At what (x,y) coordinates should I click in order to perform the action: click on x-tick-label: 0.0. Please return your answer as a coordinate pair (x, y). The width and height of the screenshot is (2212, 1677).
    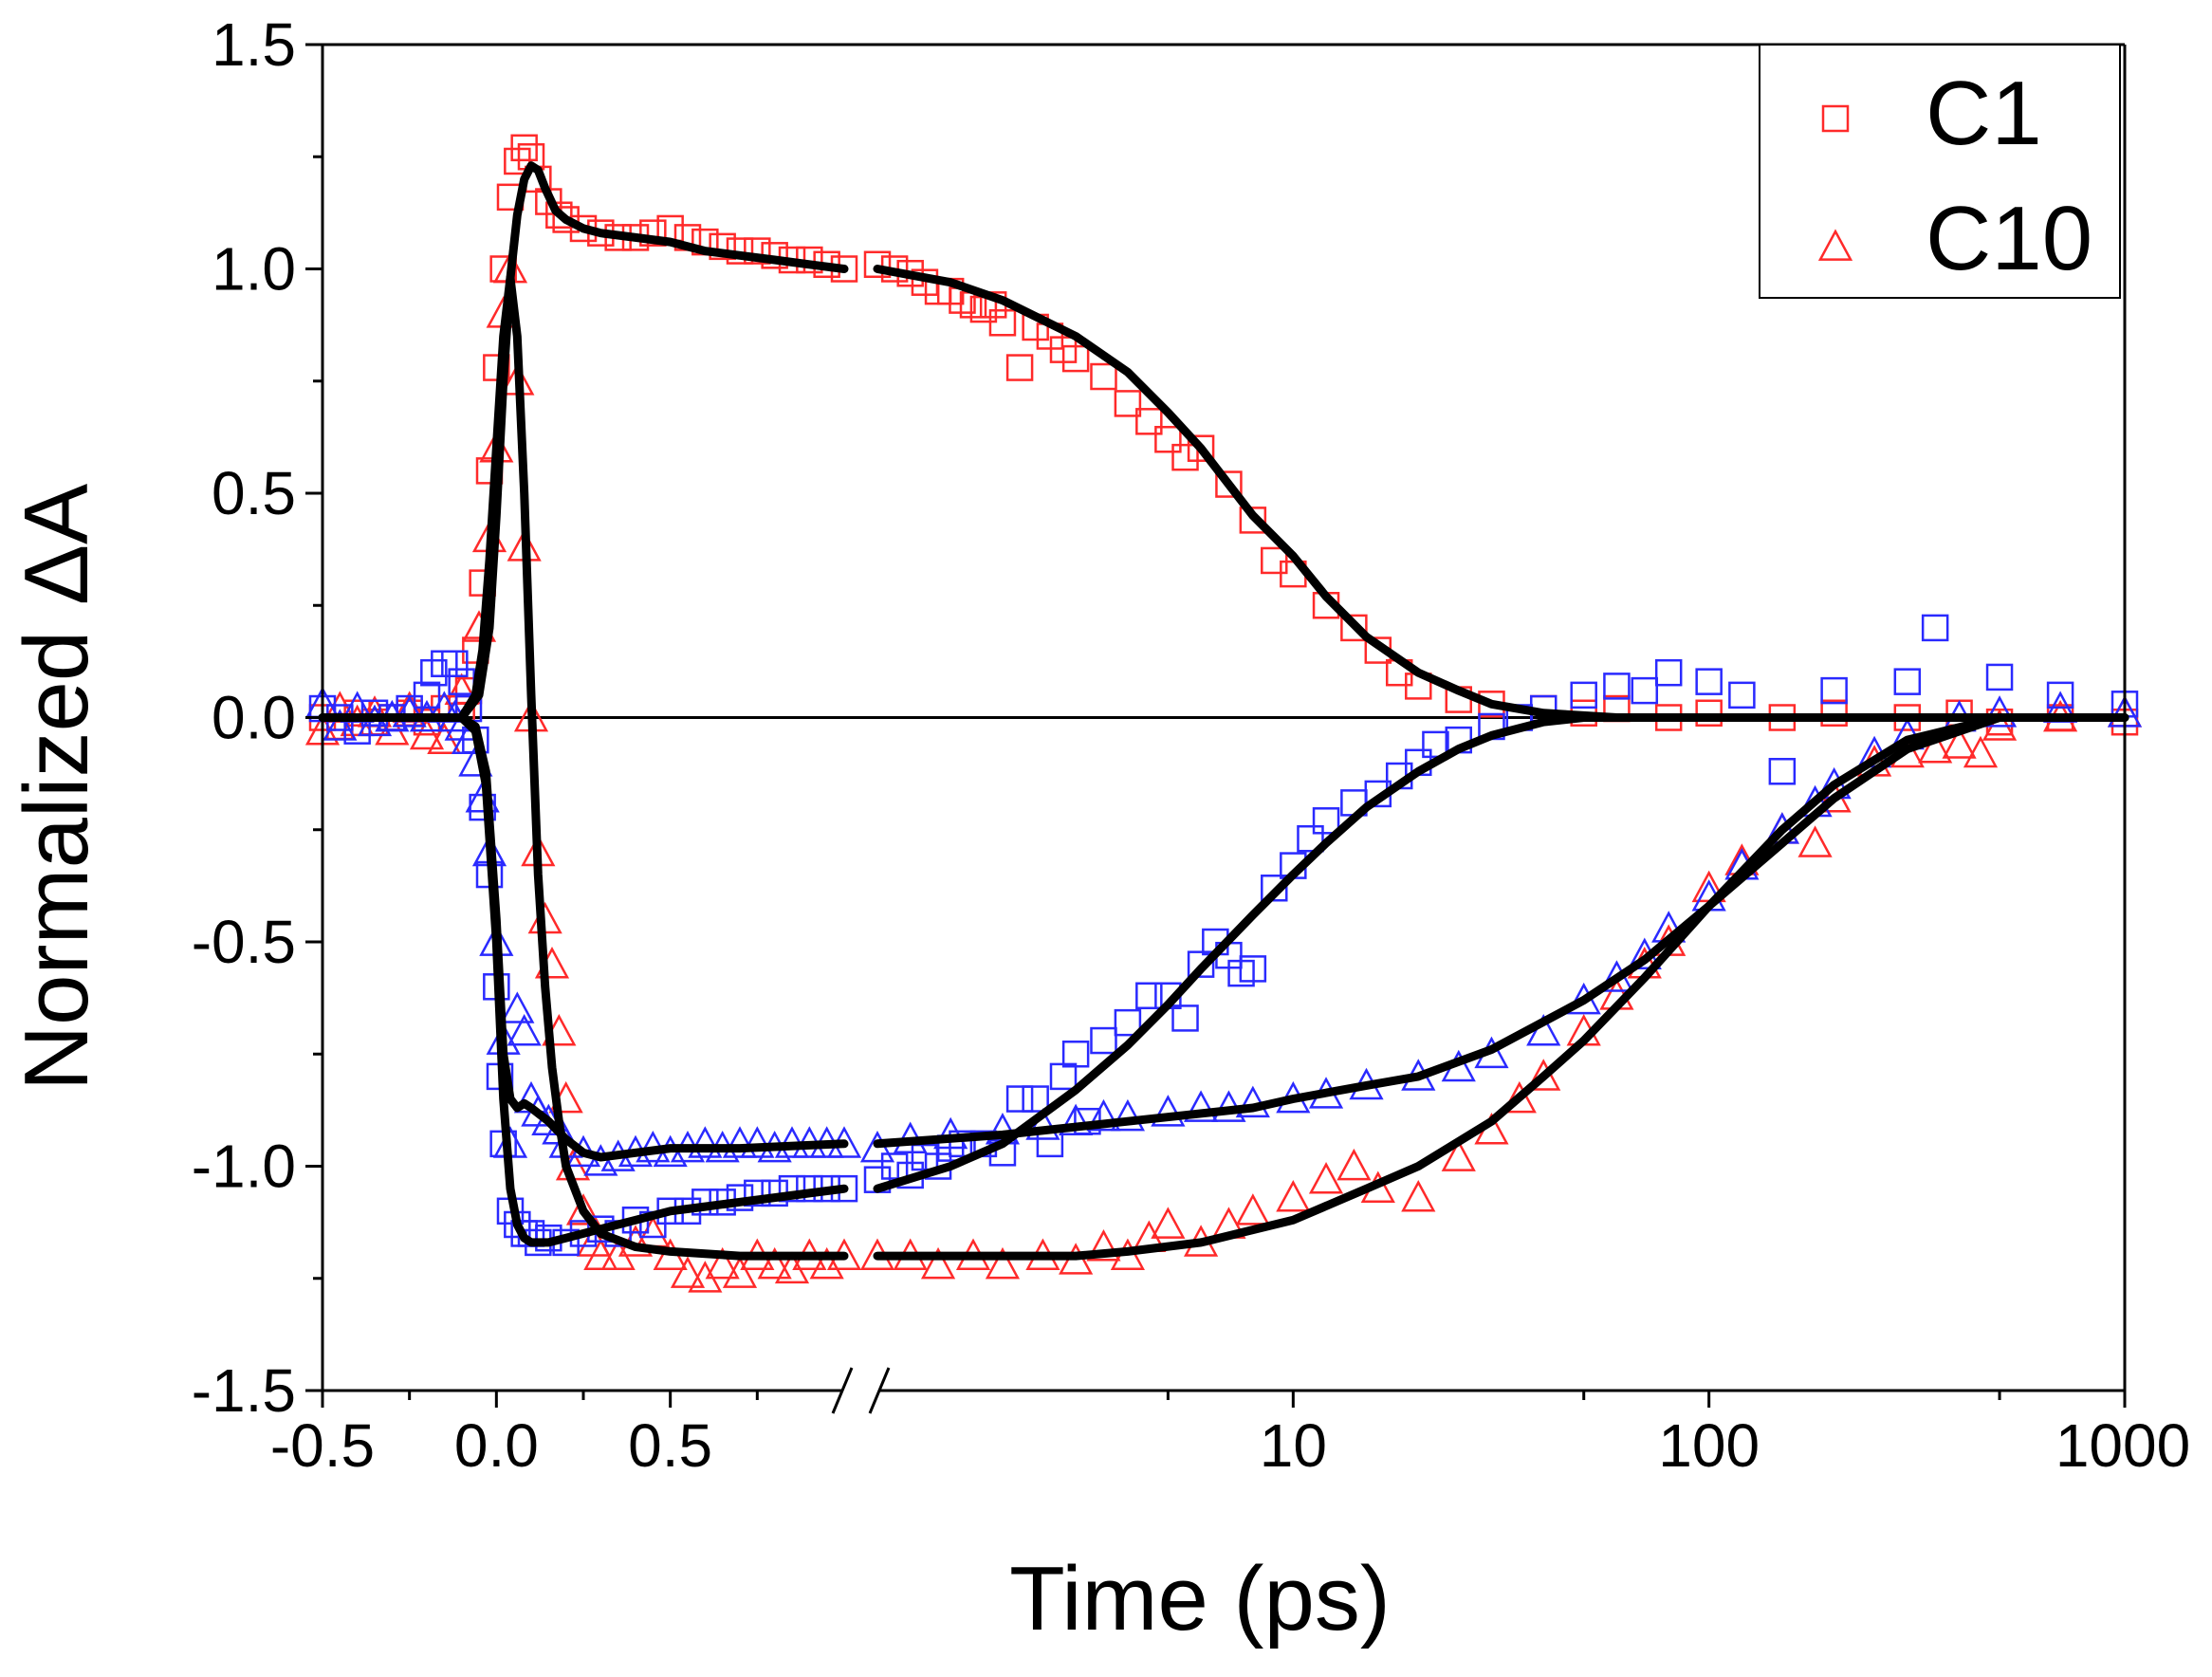
    Looking at the image, I should click on (496, 1446).